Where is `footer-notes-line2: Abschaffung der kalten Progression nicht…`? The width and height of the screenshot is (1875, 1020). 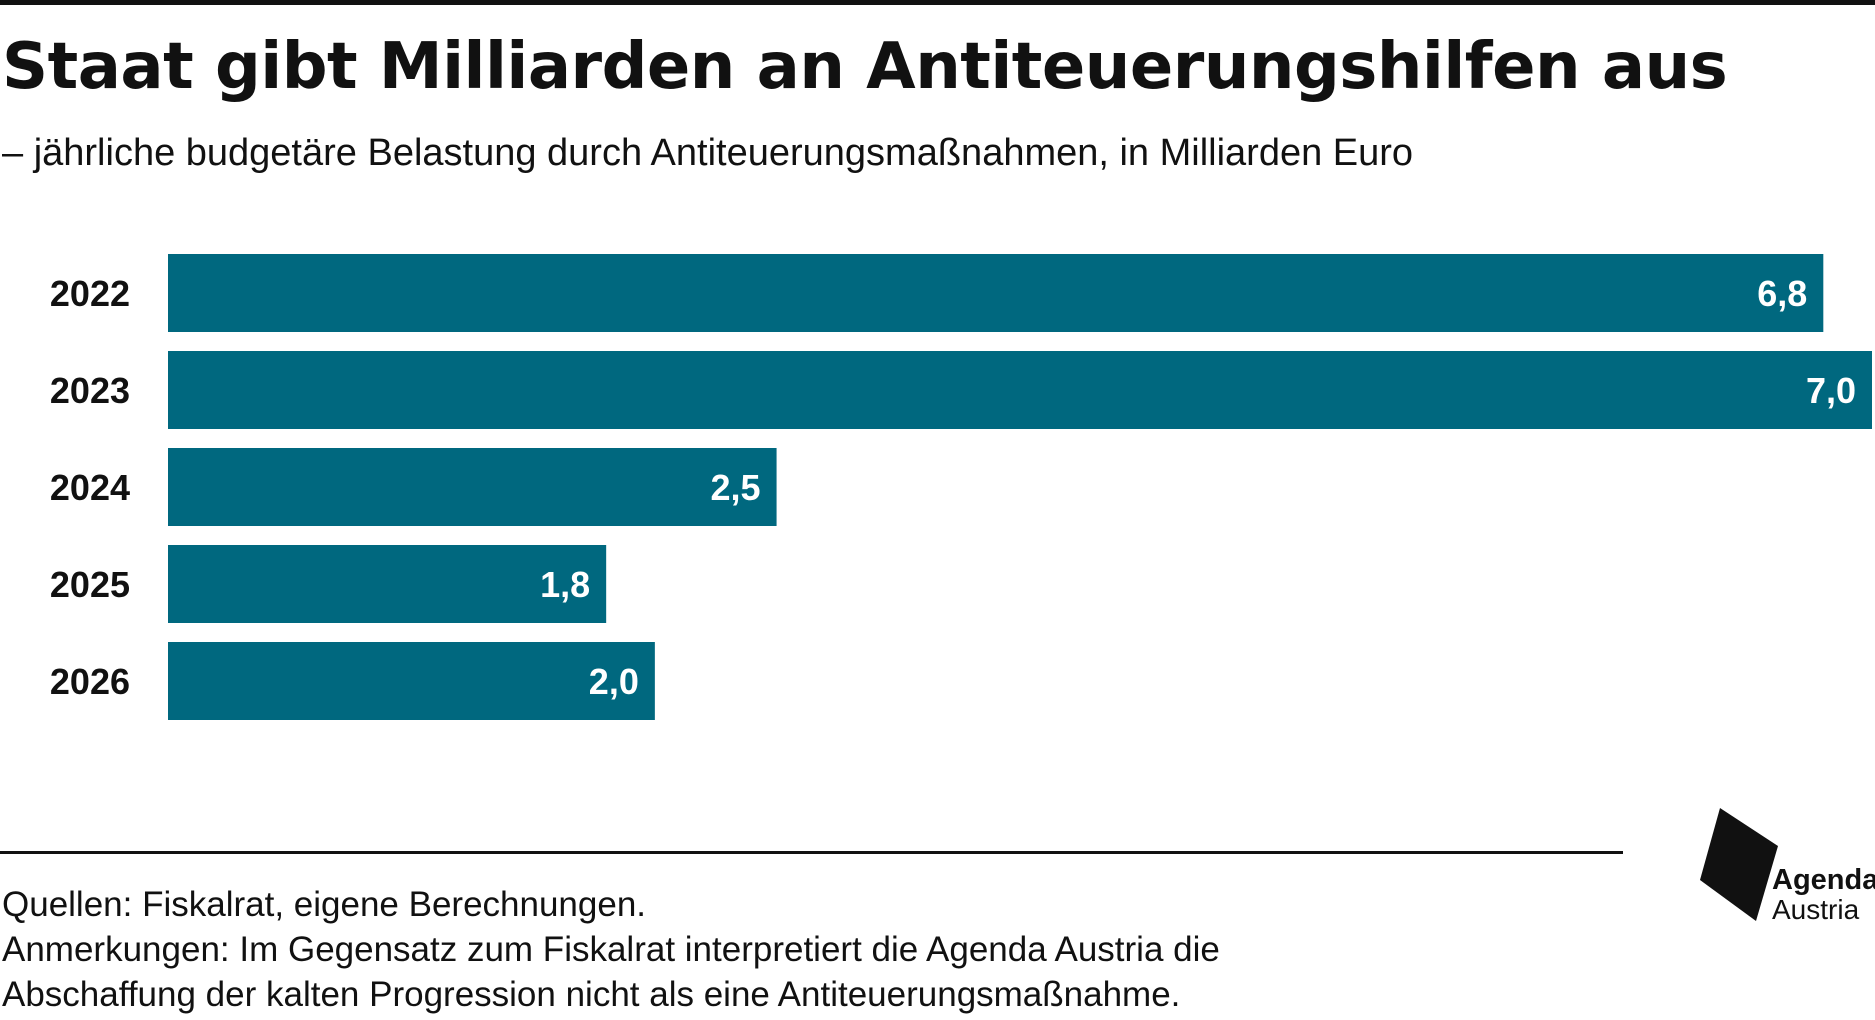 footer-notes-line2: Abschaffung der kalten Progression nicht… is located at coordinates (591, 994).